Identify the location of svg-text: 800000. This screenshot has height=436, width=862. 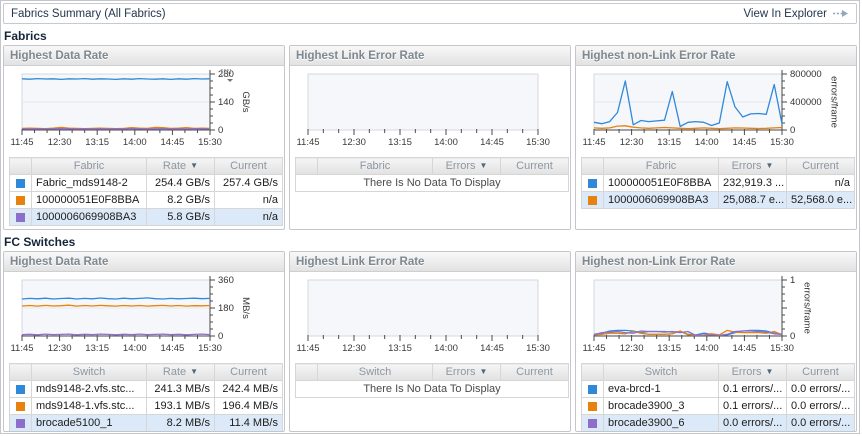
(806, 74).